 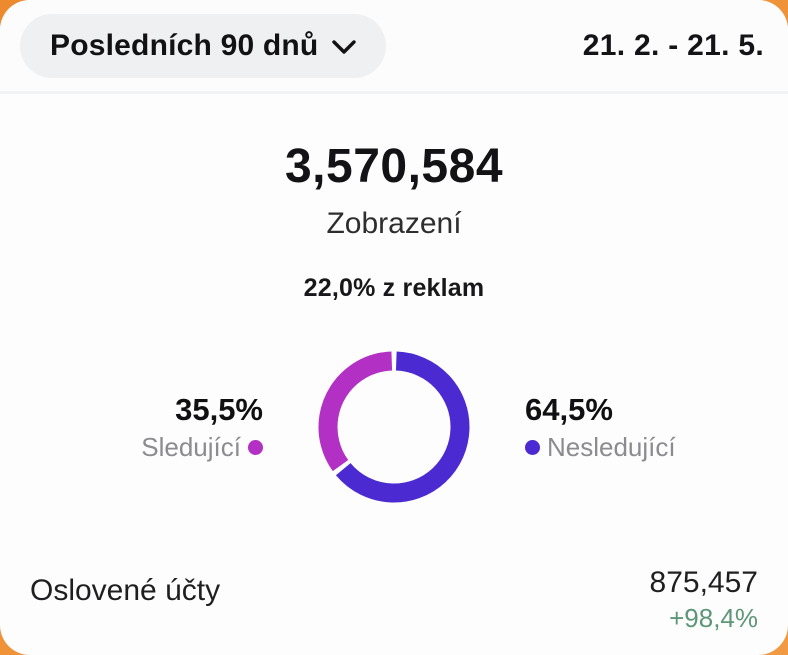 I want to click on legend-nonfollowers: 64,5% Nesledující, so click(x=620, y=427).